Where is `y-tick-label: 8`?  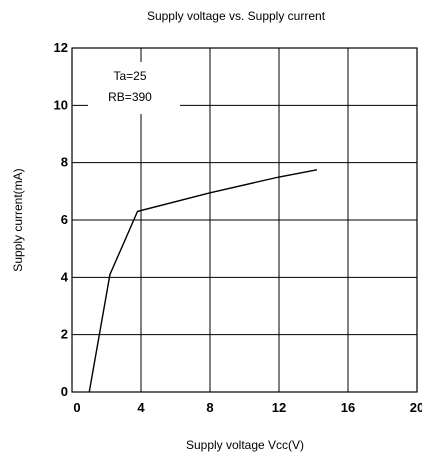
y-tick-label: 8 is located at coordinates (64, 162).